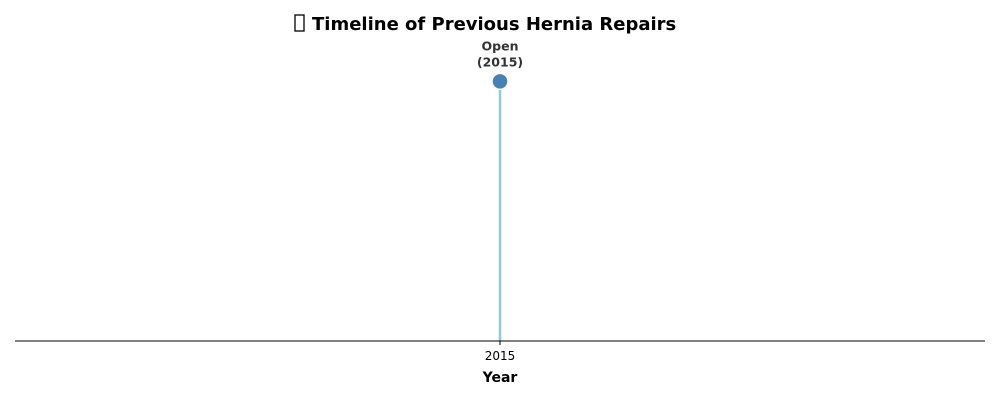 Image resolution: width=1000 pixels, height=400 pixels. I want to click on x-tick-label: 2015, so click(500, 356).